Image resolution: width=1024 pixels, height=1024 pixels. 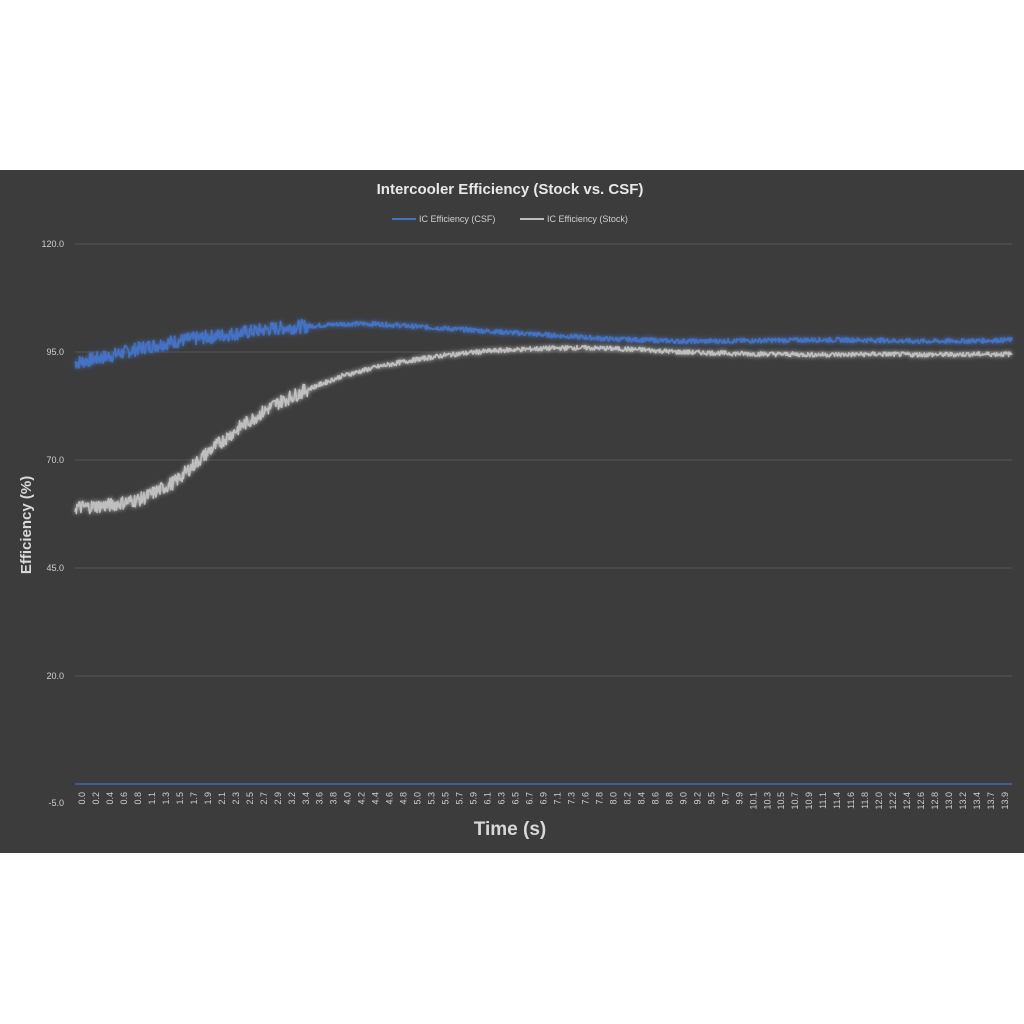 I want to click on x-tick-label: 0.2, so click(x=96, y=798).